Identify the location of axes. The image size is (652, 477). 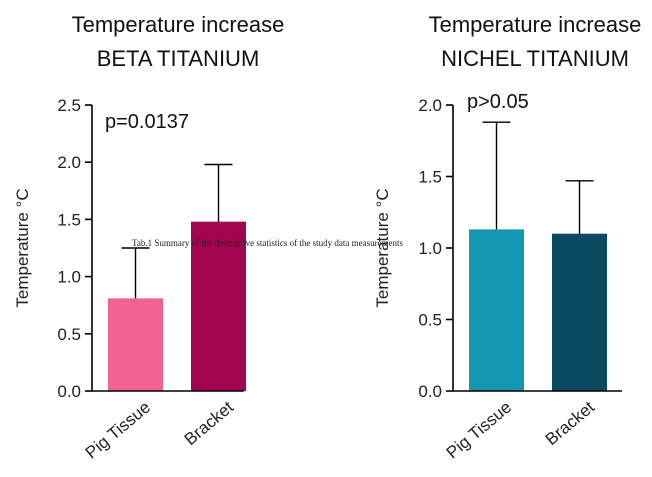
(167, 248).